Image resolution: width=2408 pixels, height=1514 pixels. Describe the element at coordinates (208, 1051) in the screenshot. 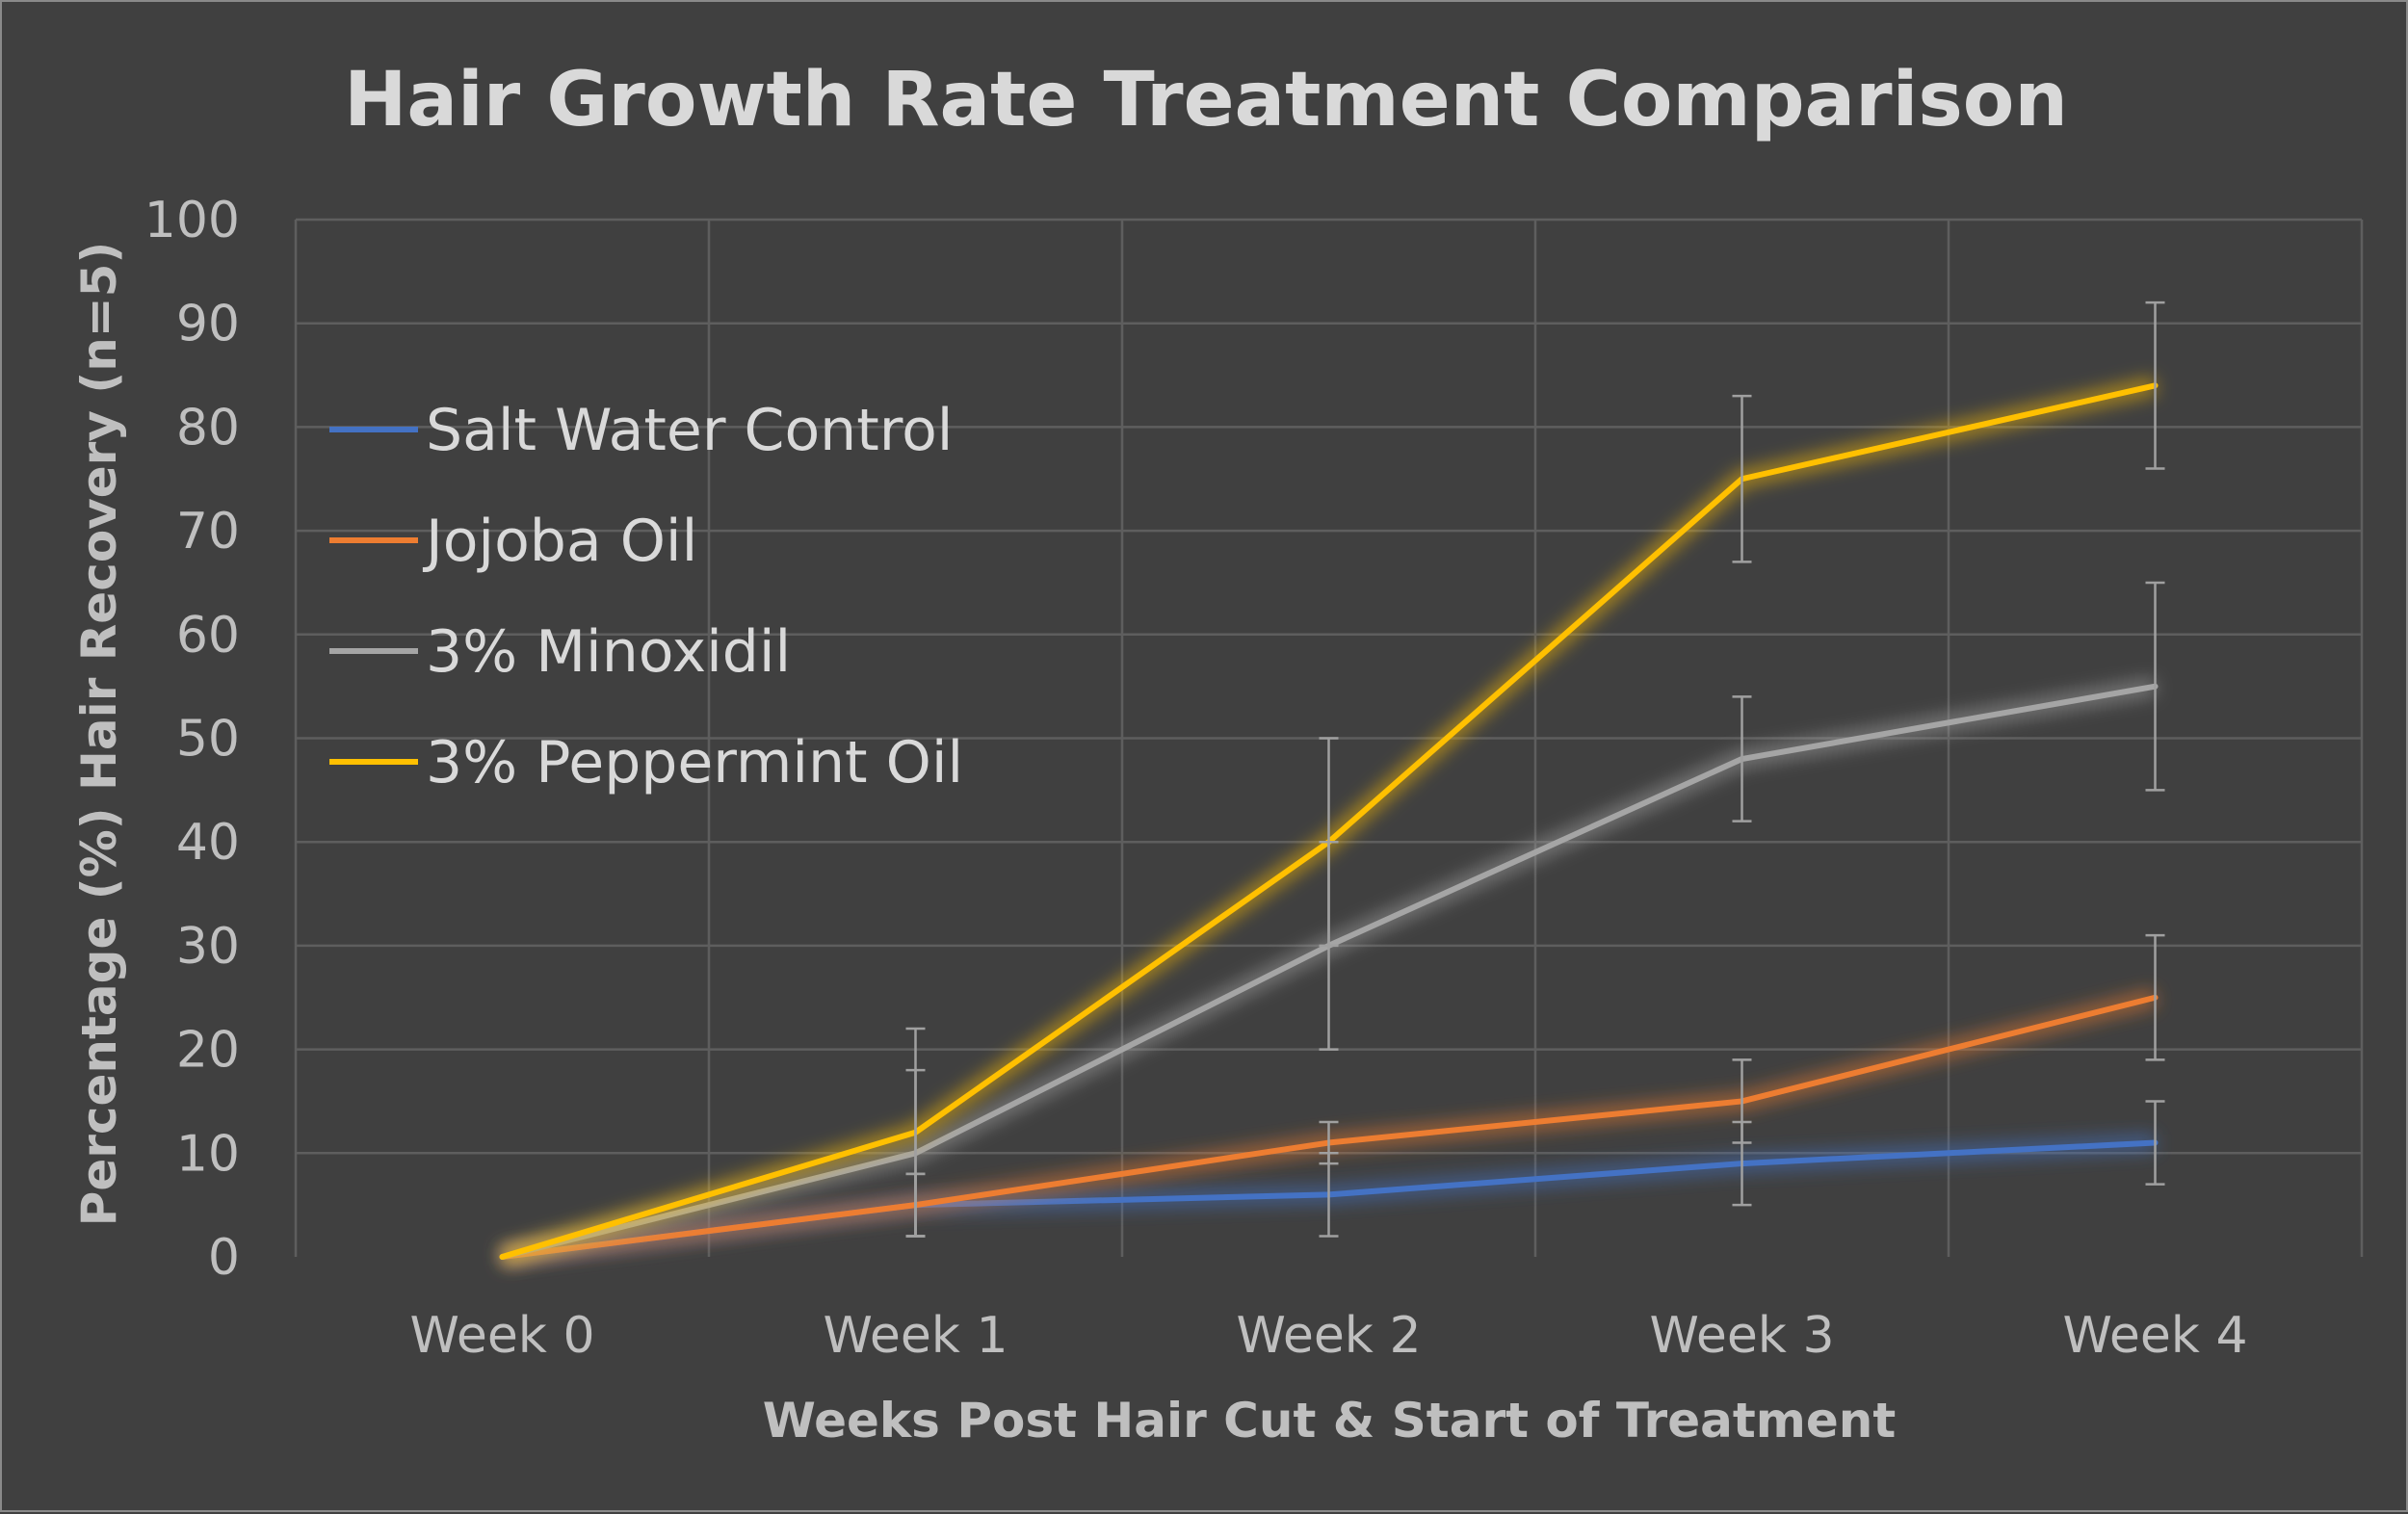

I see `y-tick-label: 20` at that location.